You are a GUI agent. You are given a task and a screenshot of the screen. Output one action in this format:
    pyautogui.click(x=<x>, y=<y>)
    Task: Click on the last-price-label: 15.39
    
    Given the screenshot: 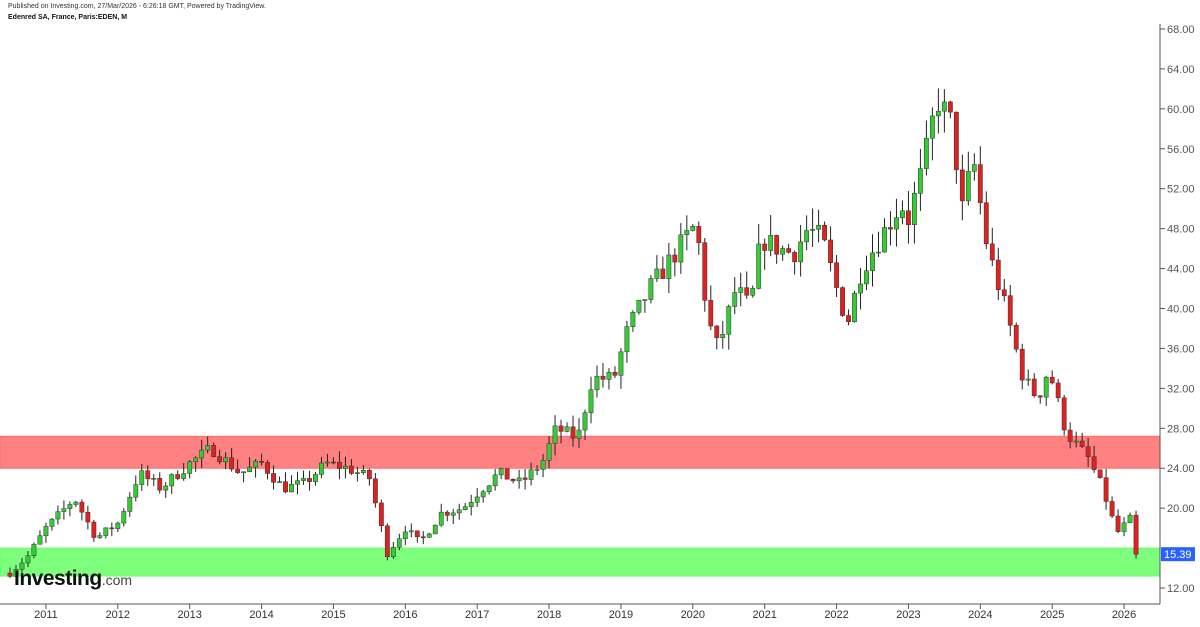 What is the action you would take?
    pyautogui.click(x=1178, y=555)
    